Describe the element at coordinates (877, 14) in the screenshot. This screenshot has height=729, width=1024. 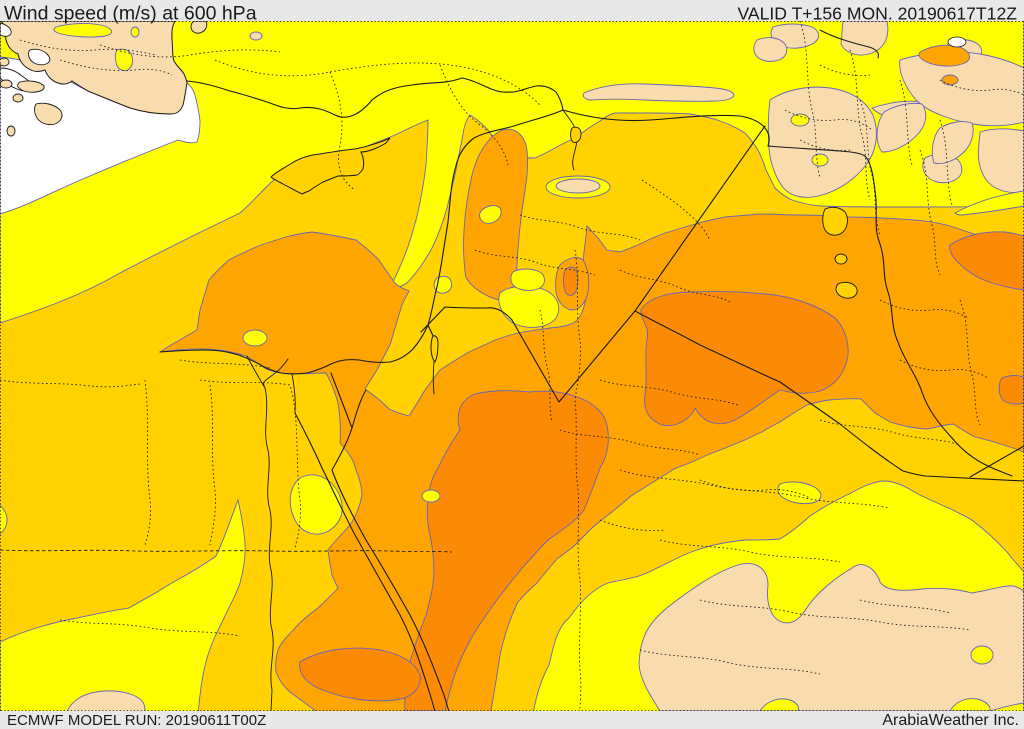
I see `svg-text: VALID T+156 MON. 20190617T12Z` at that location.